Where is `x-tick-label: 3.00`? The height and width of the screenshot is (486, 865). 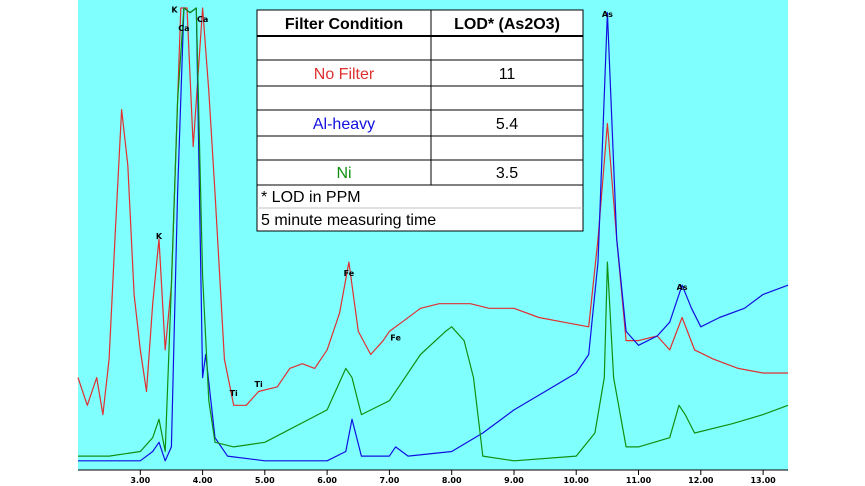
x-tick-label: 3.00 is located at coordinates (140, 480).